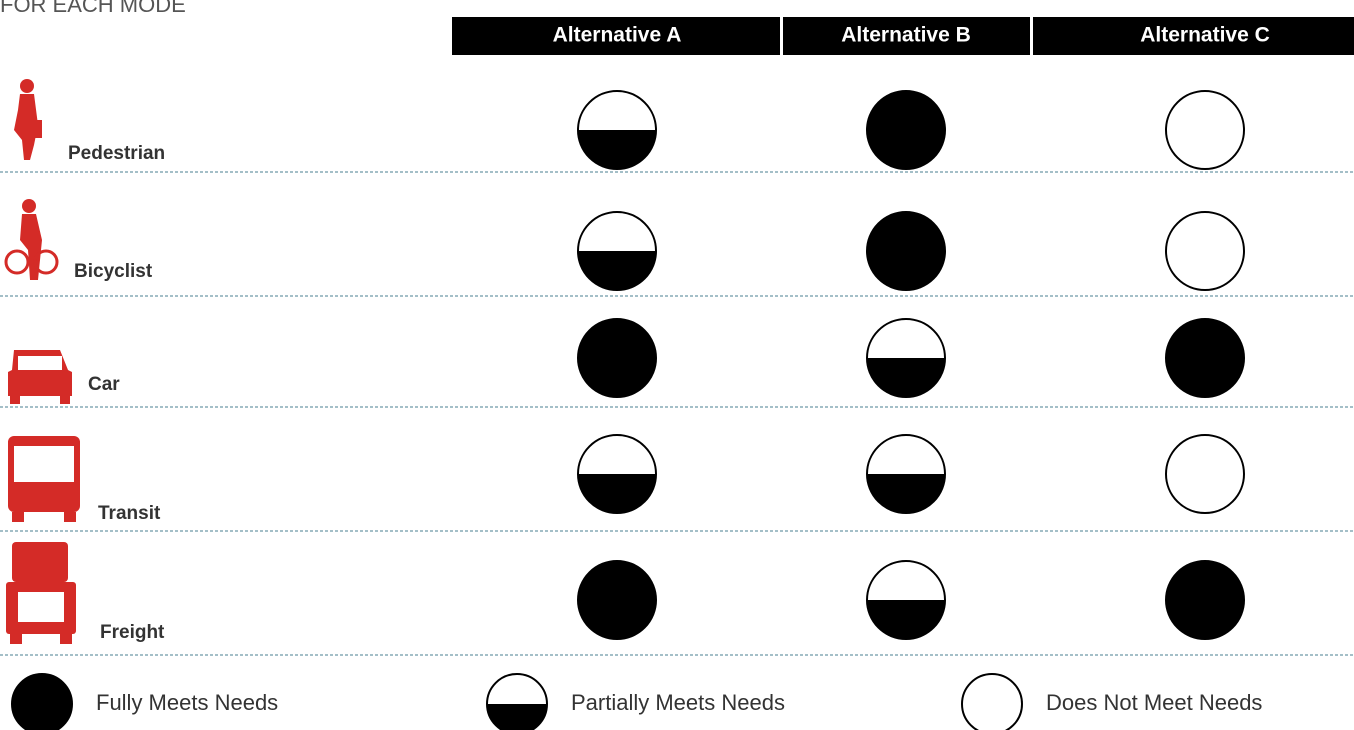 The image size is (1354, 730). What do you see at coordinates (116, 153) in the screenshot?
I see `mode-label: Pedestrian` at bounding box center [116, 153].